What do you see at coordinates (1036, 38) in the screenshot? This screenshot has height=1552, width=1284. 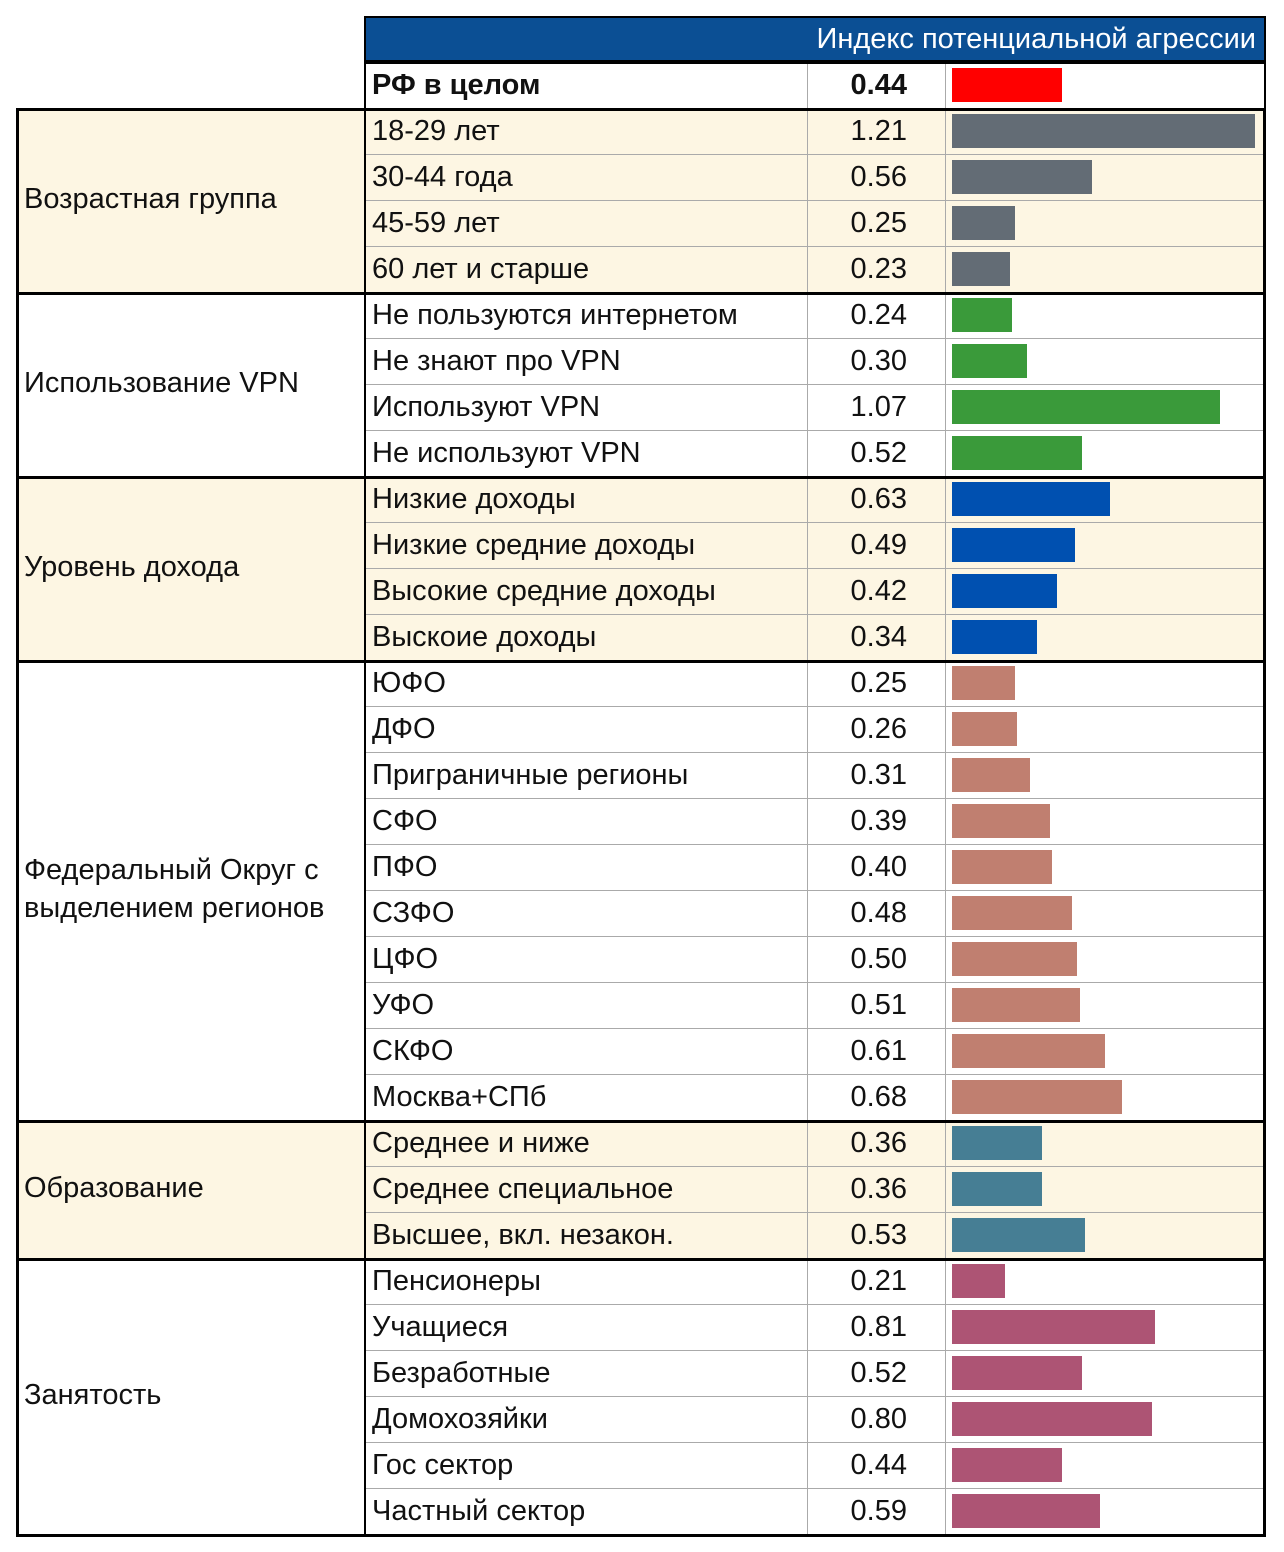 I see `header-title: Индекс потенциальной агрессии` at bounding box center [1036, 38].